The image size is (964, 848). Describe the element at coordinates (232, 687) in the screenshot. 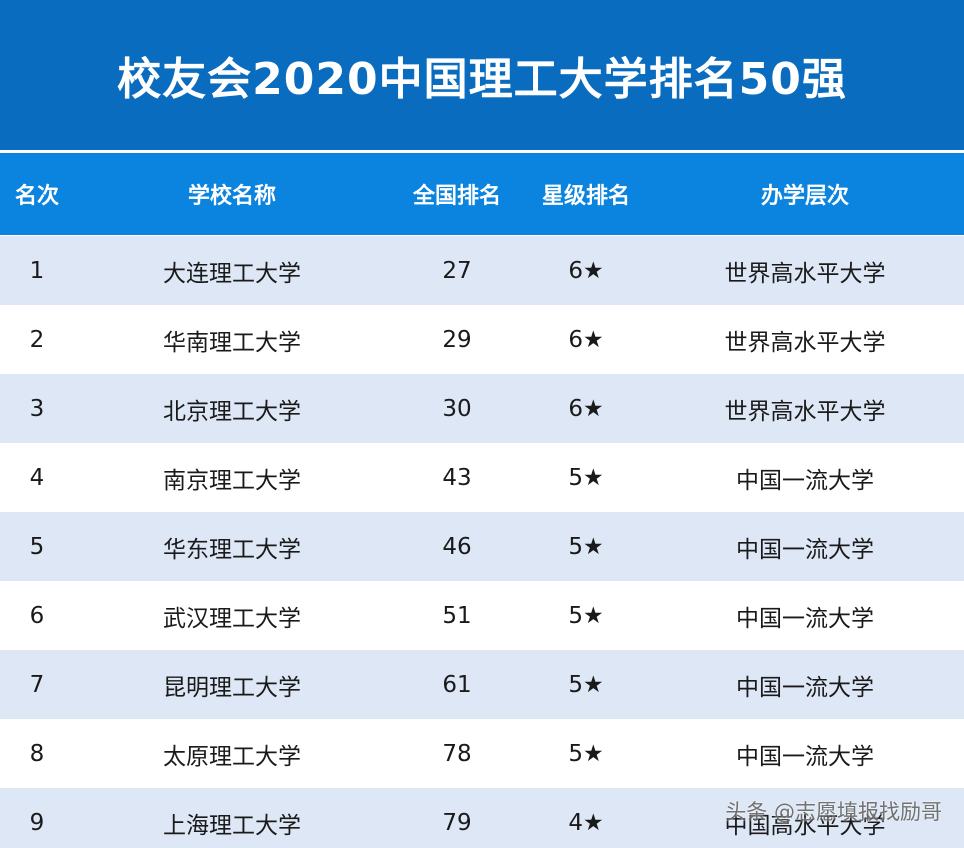

I see `table-cell: 昆明理工大学` at that location.